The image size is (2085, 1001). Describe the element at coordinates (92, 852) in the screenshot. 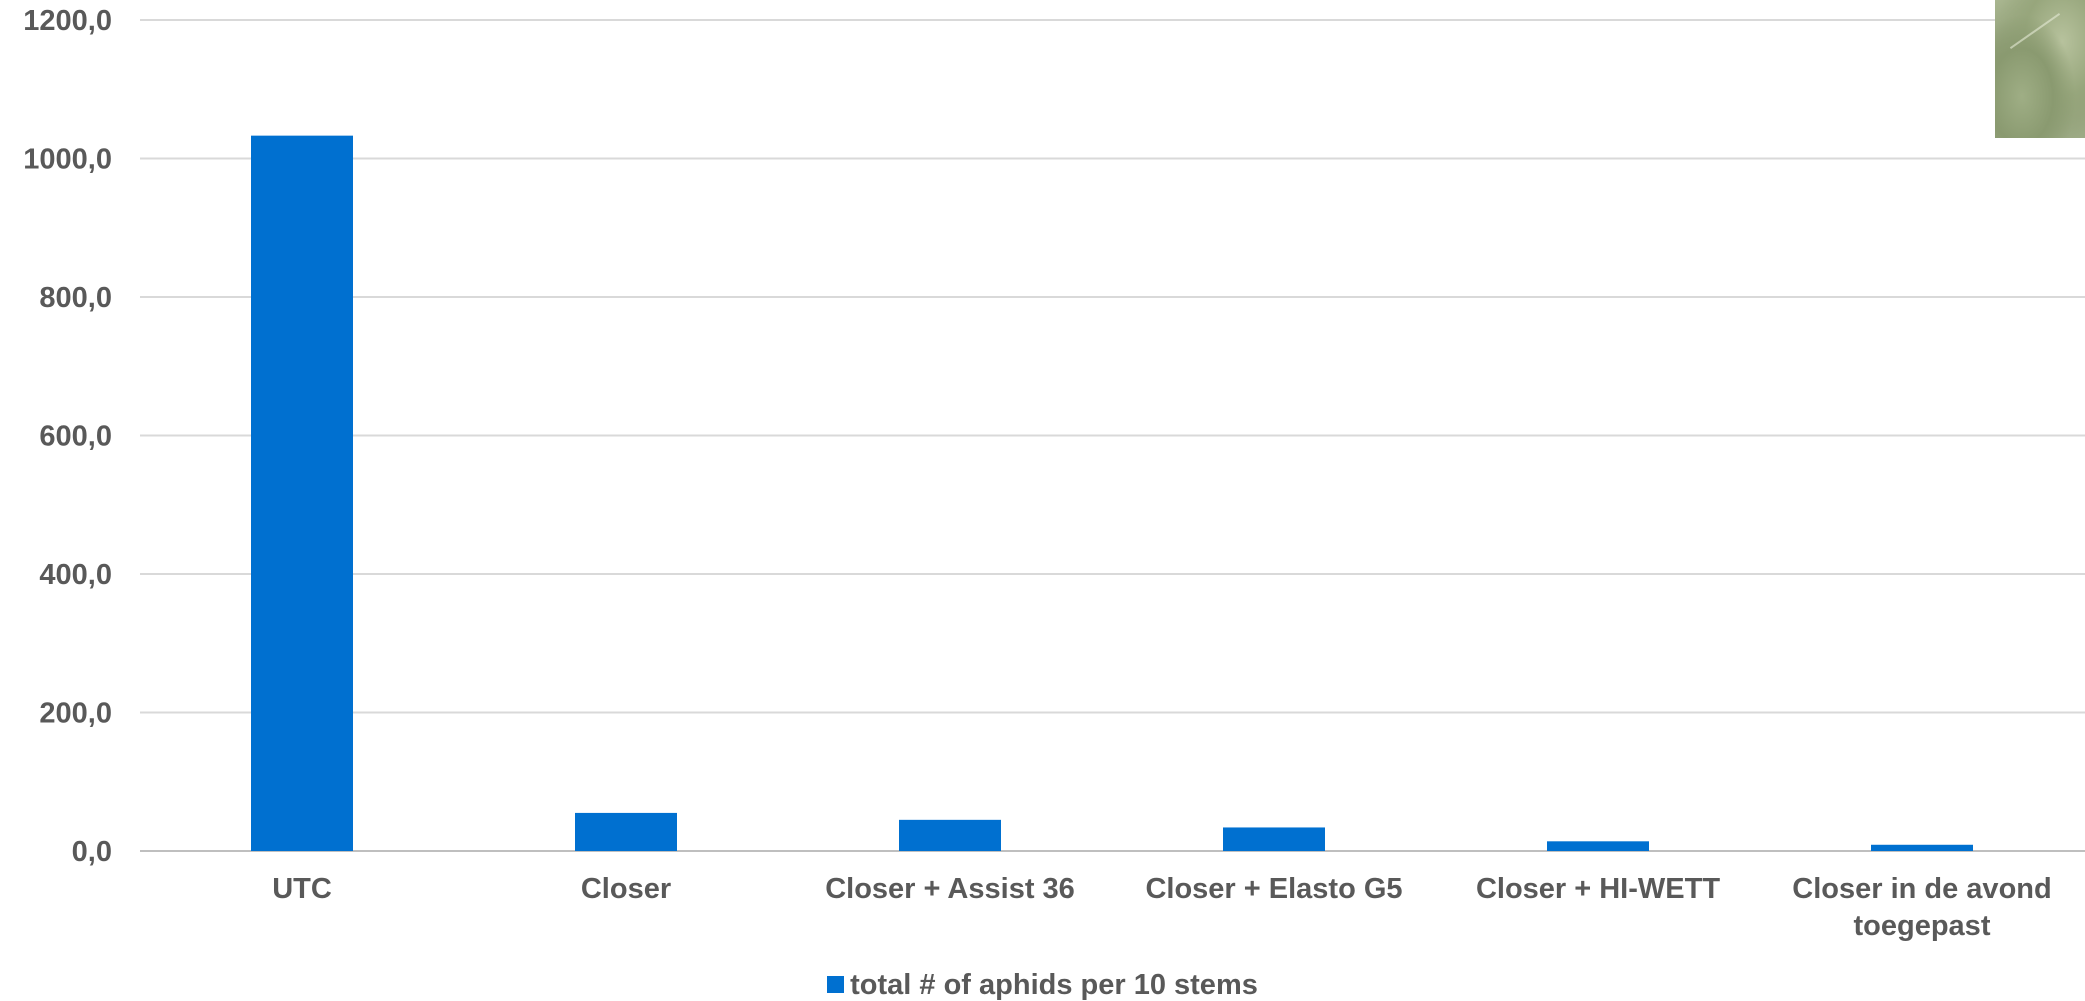

I see `y-tick-label-0: 0,0` at that location.